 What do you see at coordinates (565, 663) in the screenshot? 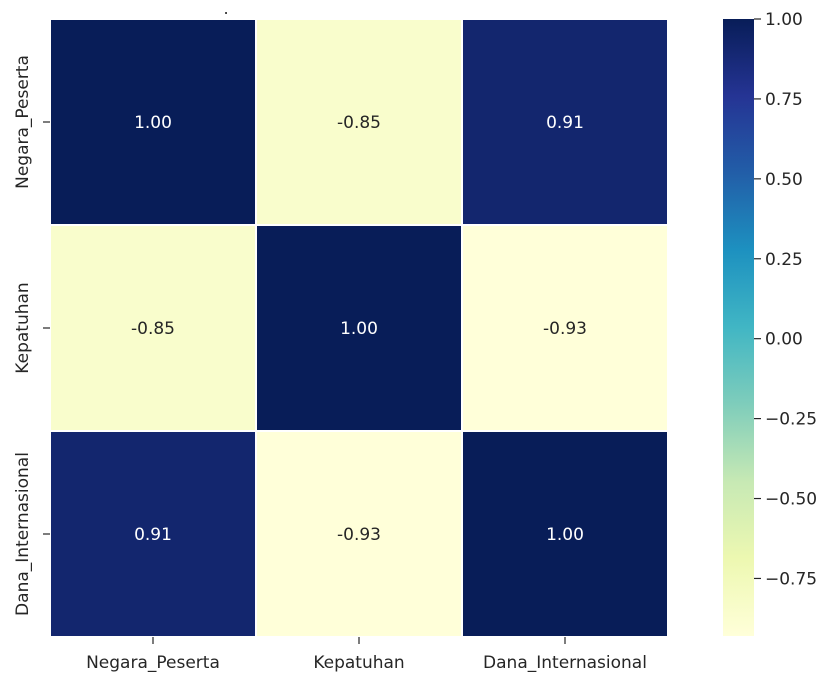
I see `x-tick-label: Dana_Internasional` at bounding box center [565, 663].